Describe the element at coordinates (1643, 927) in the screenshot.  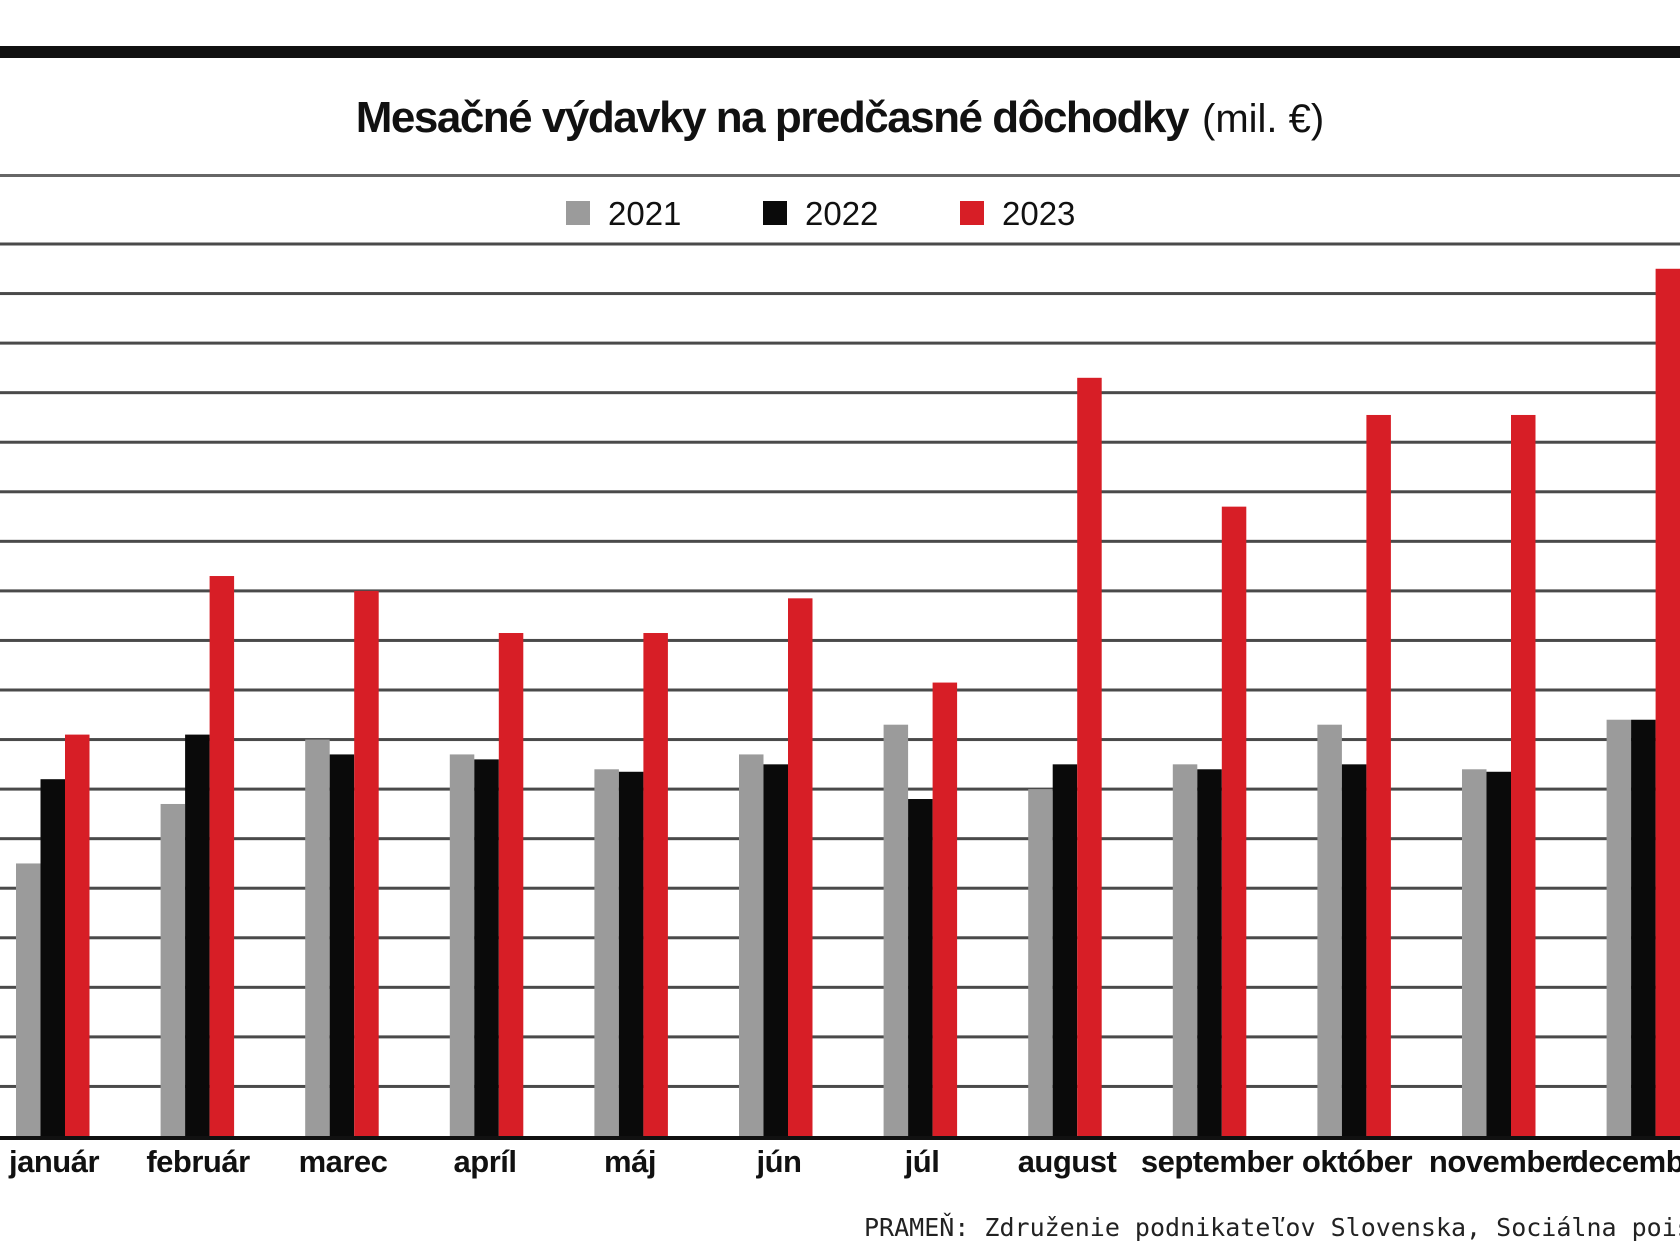
I see `bar-2022-december` at that location.